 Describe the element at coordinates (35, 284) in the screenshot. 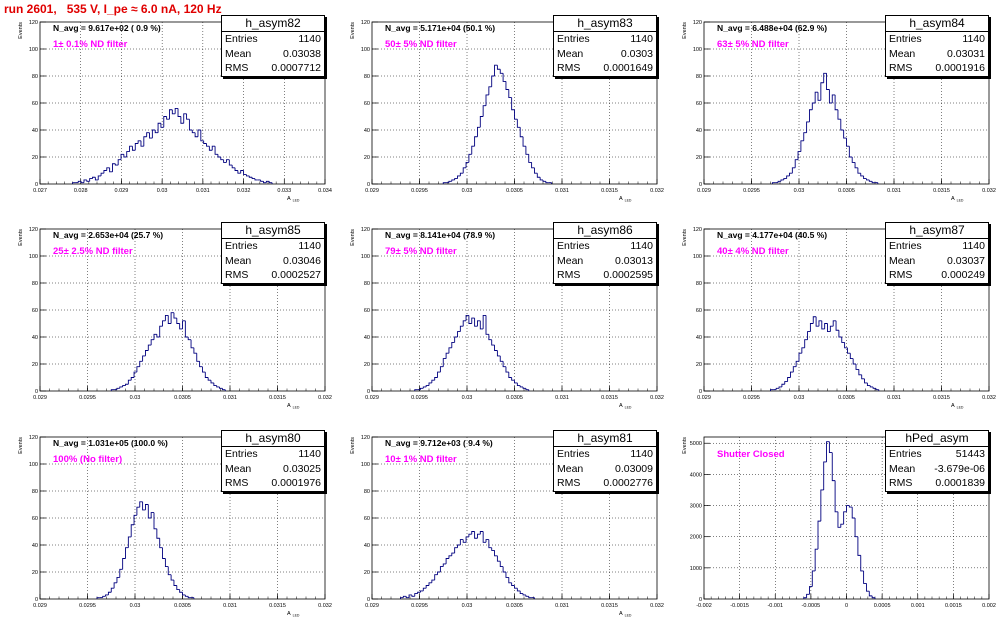

I see `y-tick-label: 80` at that location.